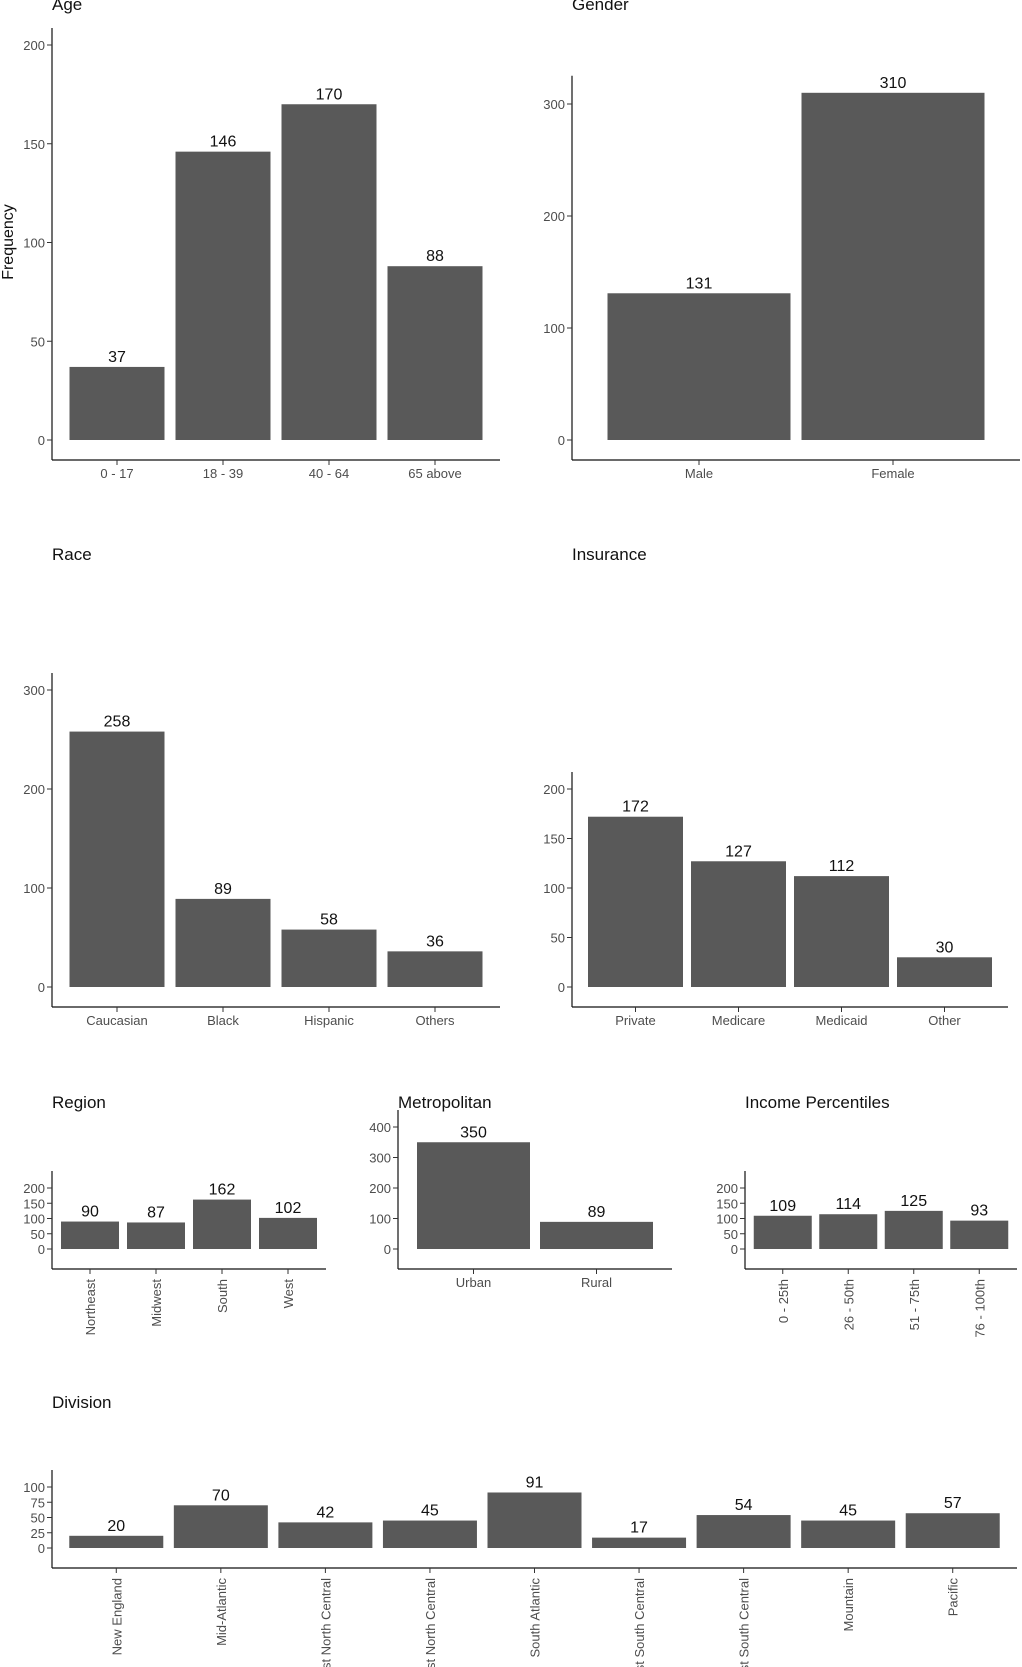  What do you see at coordinates (558, 938) in the screenshot?
I see `insurance-y-tick-label: 50` at bounding box center [558, 938].